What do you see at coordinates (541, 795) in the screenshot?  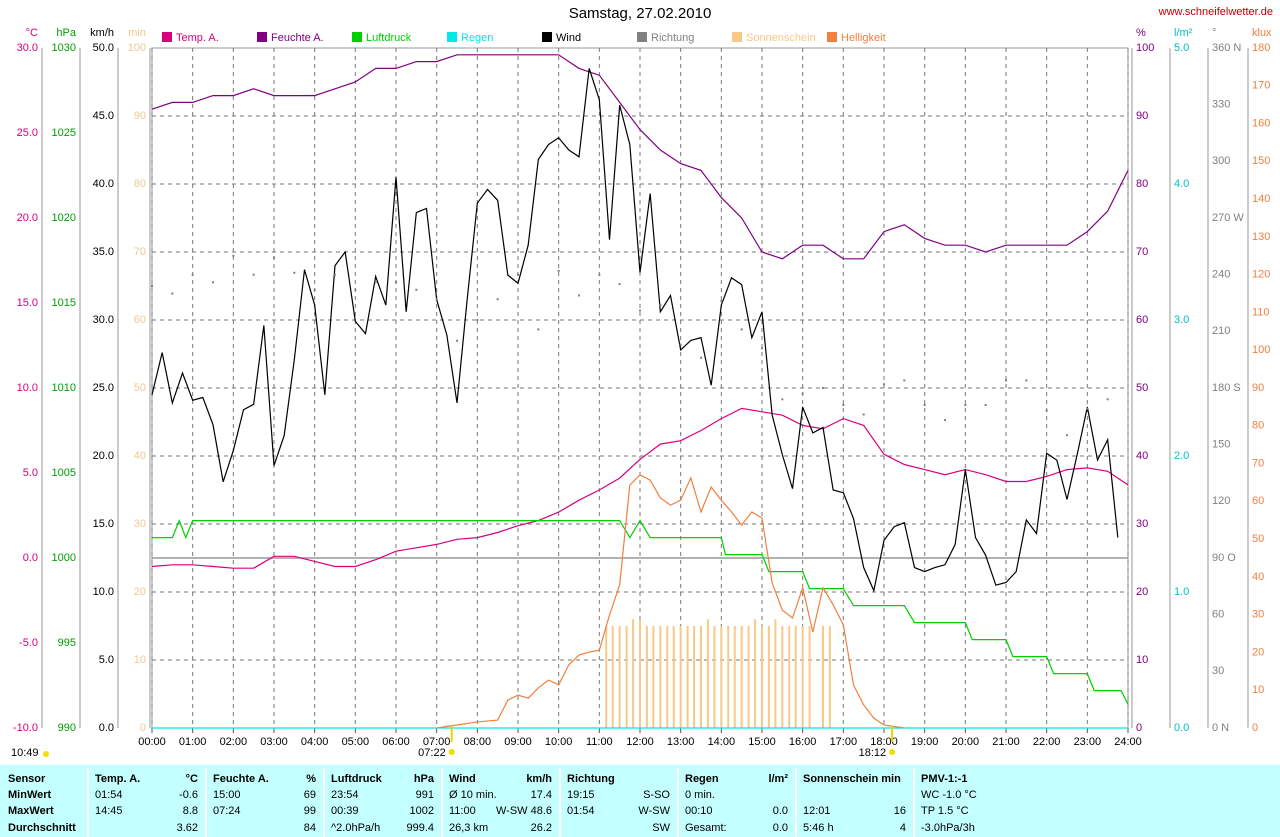 I see `table-cell: 17.4` at bounding box center [541, 795].